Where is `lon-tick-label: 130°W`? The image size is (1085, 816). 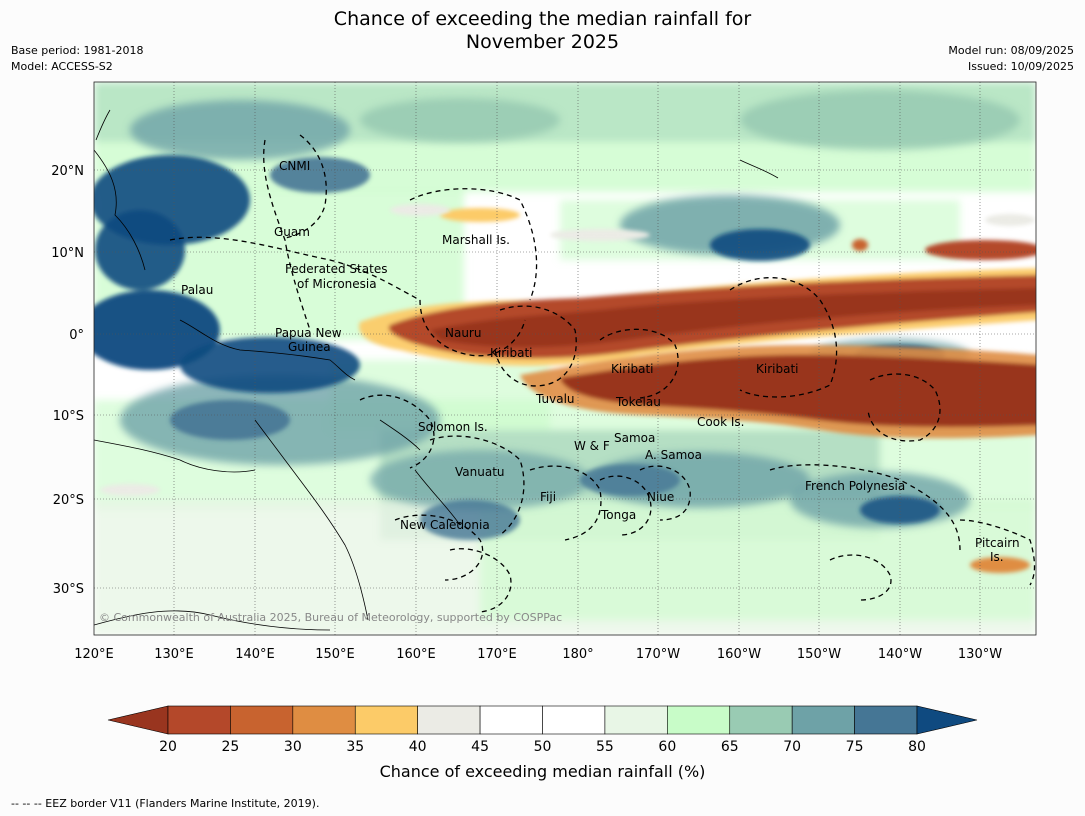
lon-tick-label: 130°W is located at coordinates (980, 654).